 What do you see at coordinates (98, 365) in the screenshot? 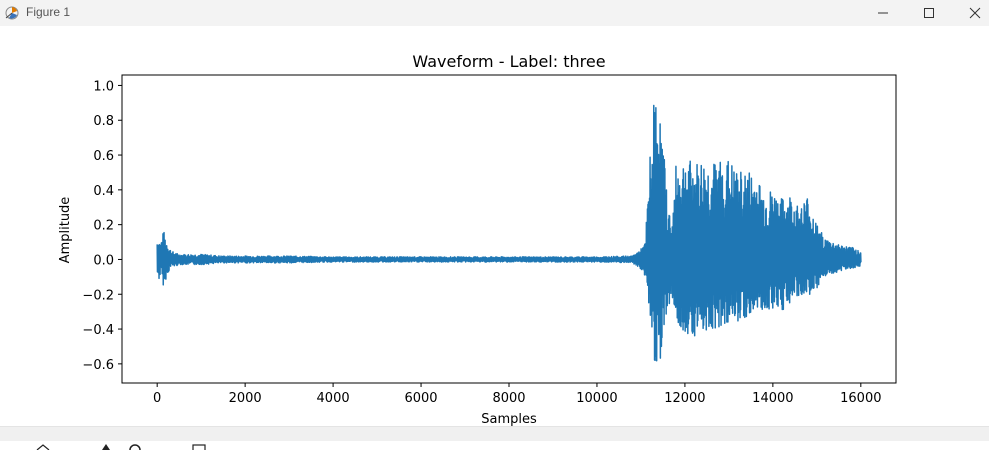
I see `y-tick-label: −0.6` at bounding box center [98, 365].